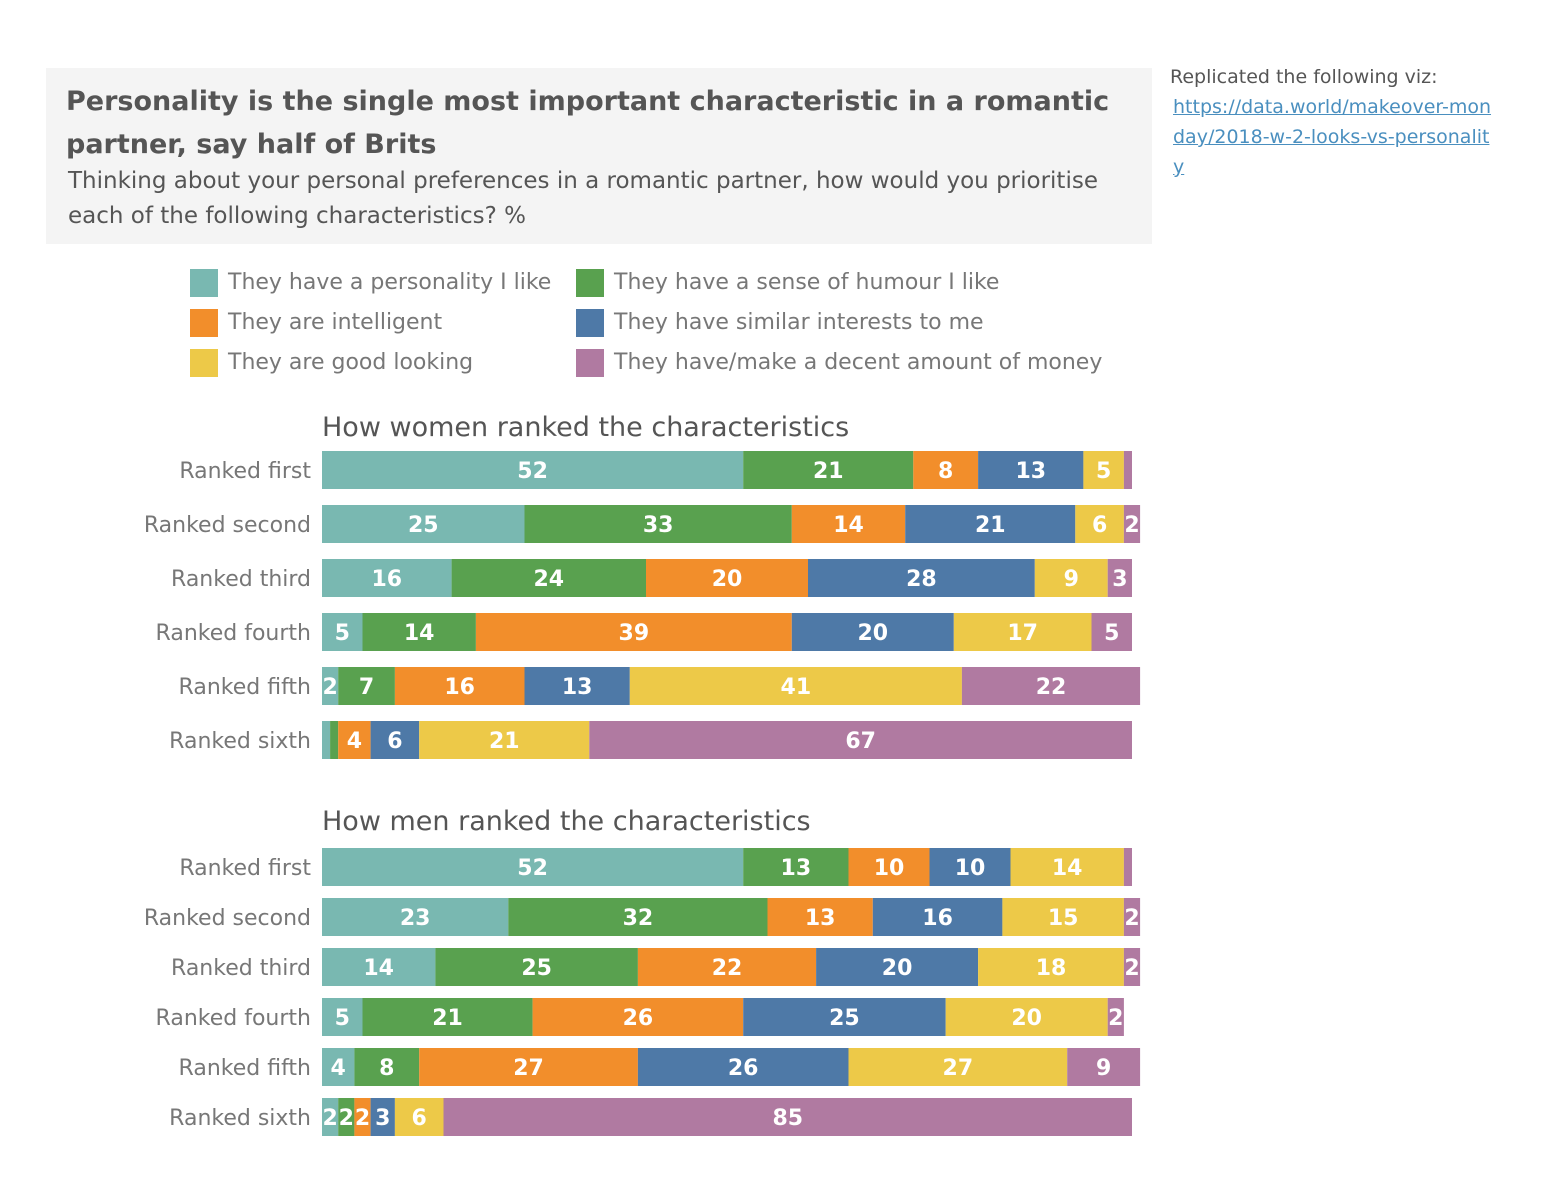  I want to click on legend-label: They have/make a decent amount of money, so click(858, 362).